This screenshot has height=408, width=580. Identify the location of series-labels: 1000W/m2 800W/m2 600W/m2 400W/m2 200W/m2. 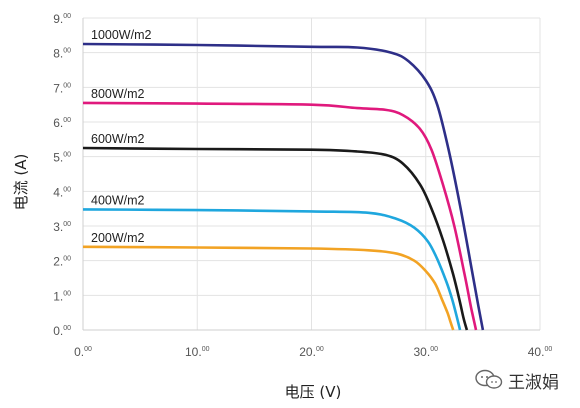
(121, 136).